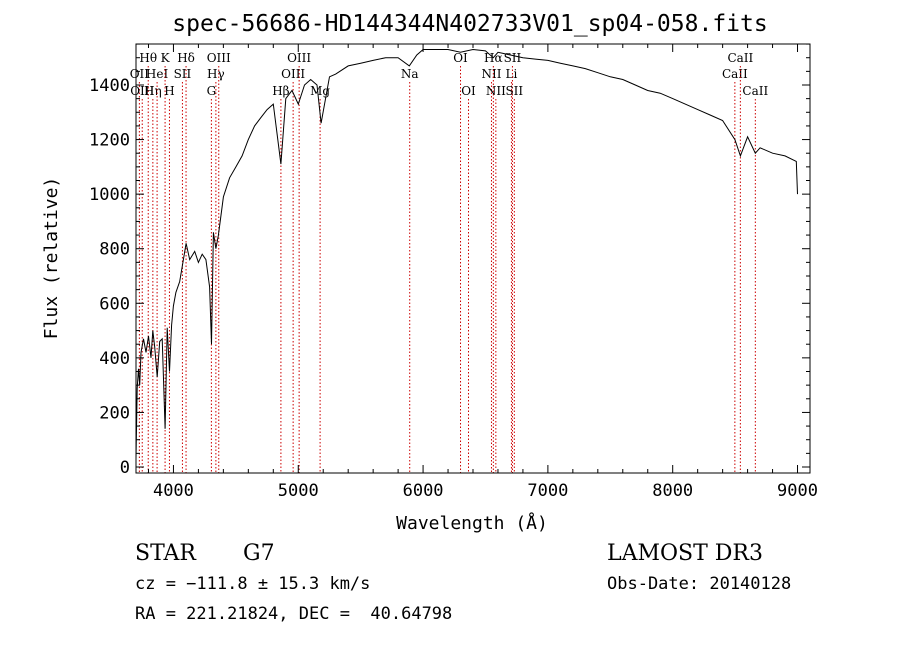 The image size is (900, 649). What do you see at coordinates (125, 468) in the screenshot?
I see `y-tick-label: 0` at bounding box center [125, 468].